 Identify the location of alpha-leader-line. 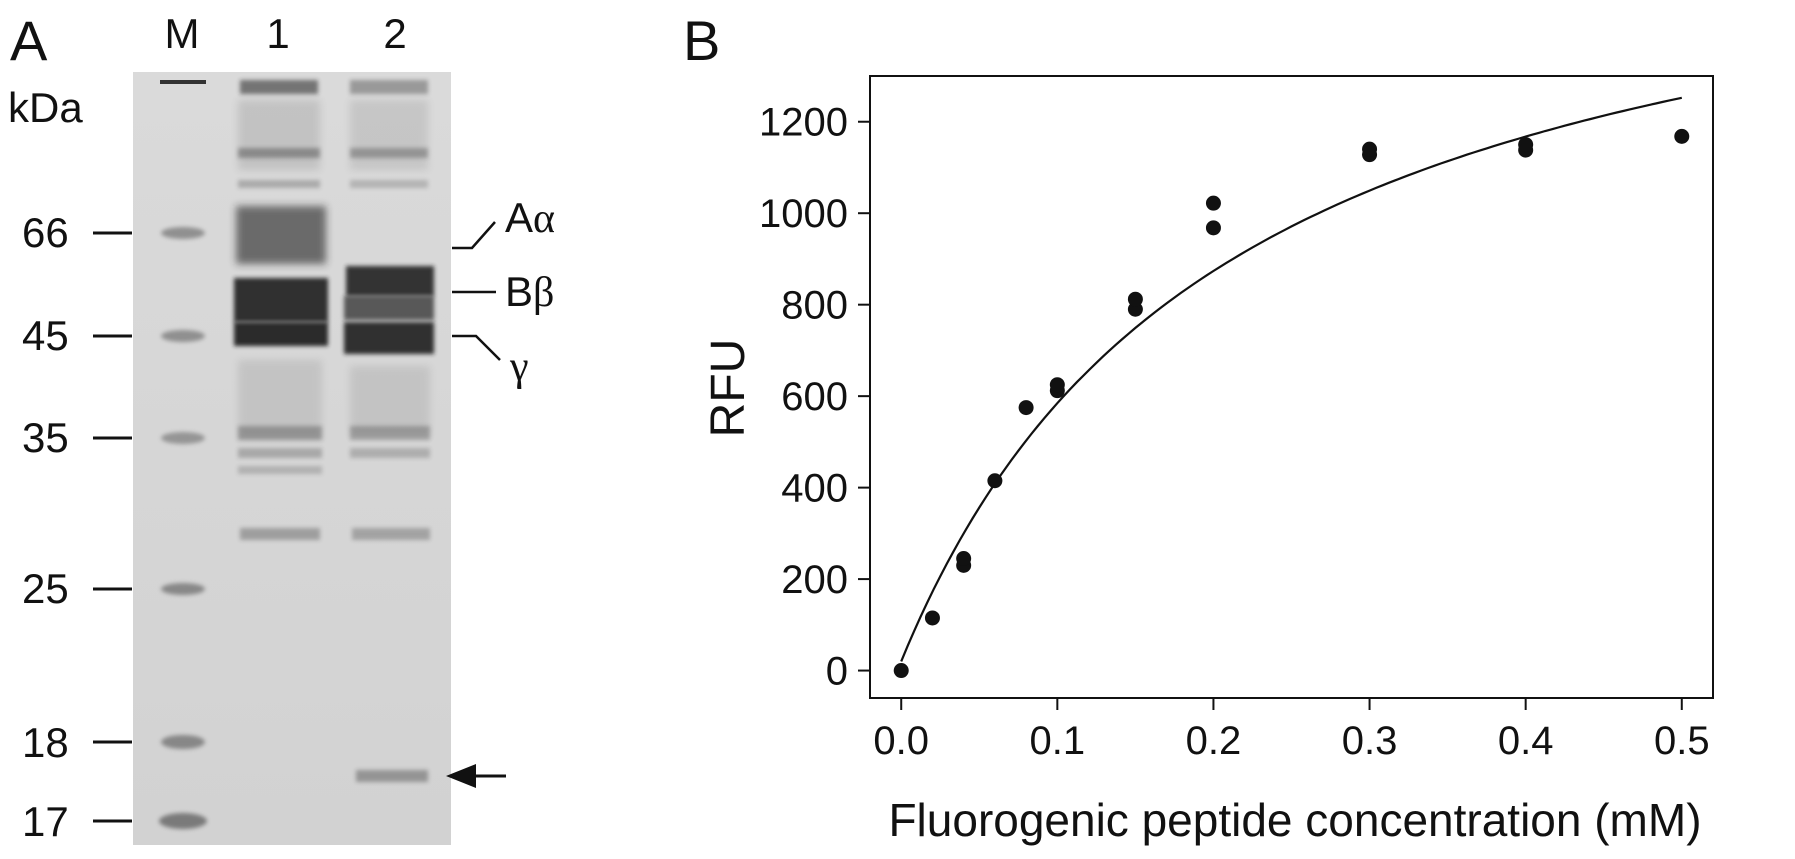
(474, 235).